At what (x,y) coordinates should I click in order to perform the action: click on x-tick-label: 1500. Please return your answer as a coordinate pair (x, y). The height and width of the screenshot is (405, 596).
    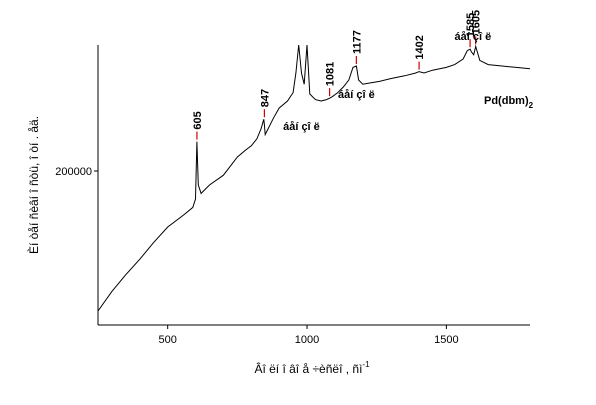
    Looking at the image, I should click on (446, 340).